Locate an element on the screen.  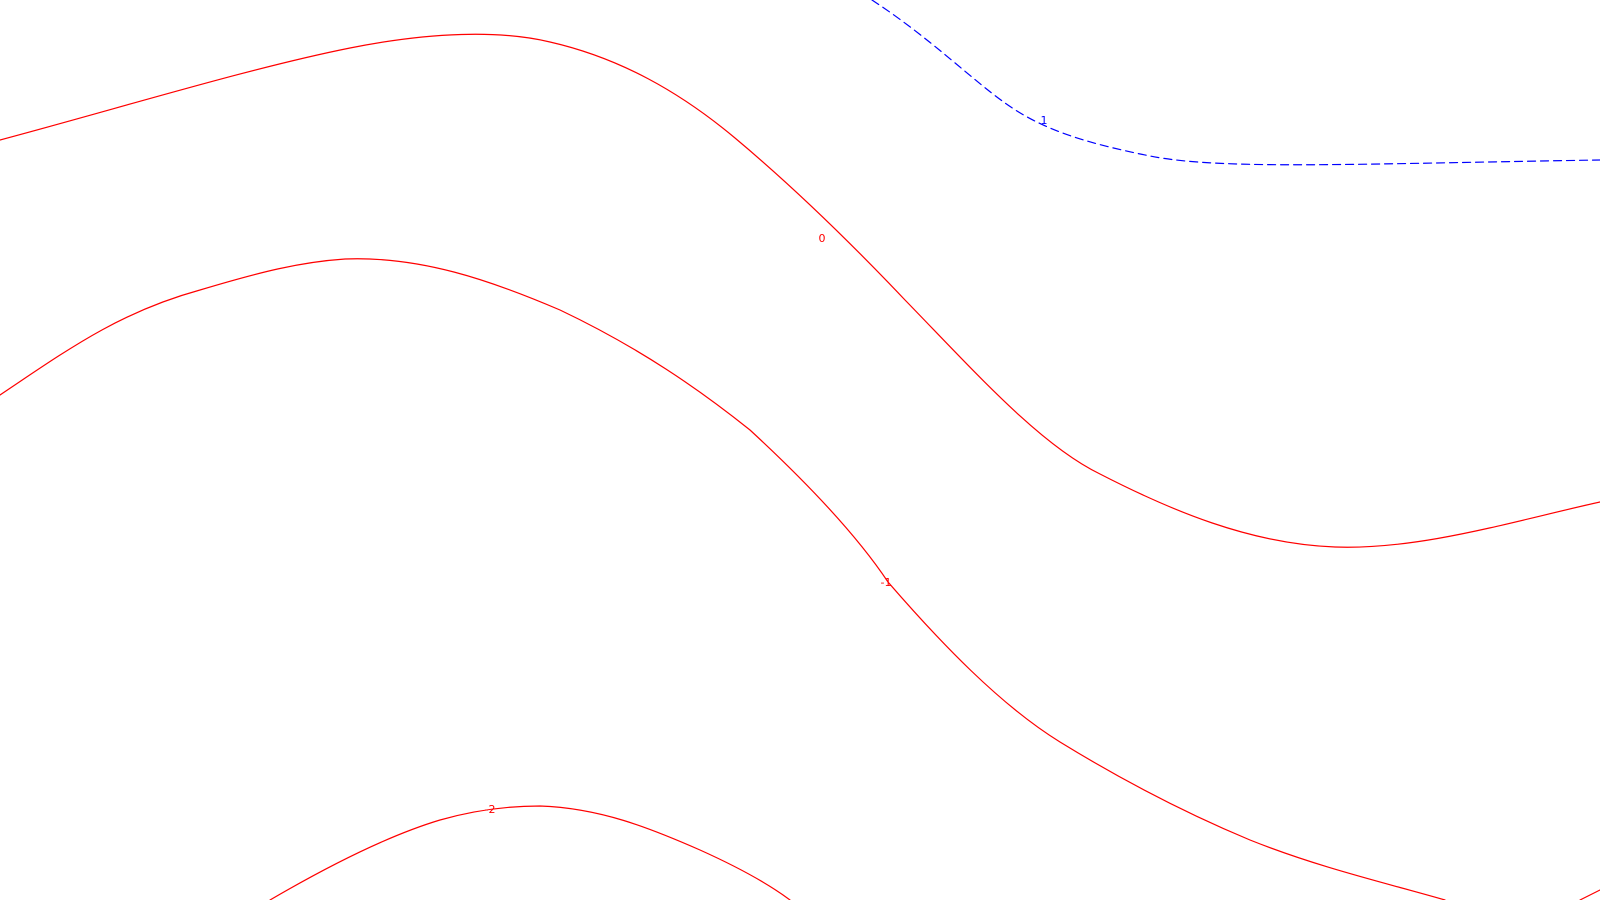
contour-level-1: 1 is located at coordinates (1235, 83).